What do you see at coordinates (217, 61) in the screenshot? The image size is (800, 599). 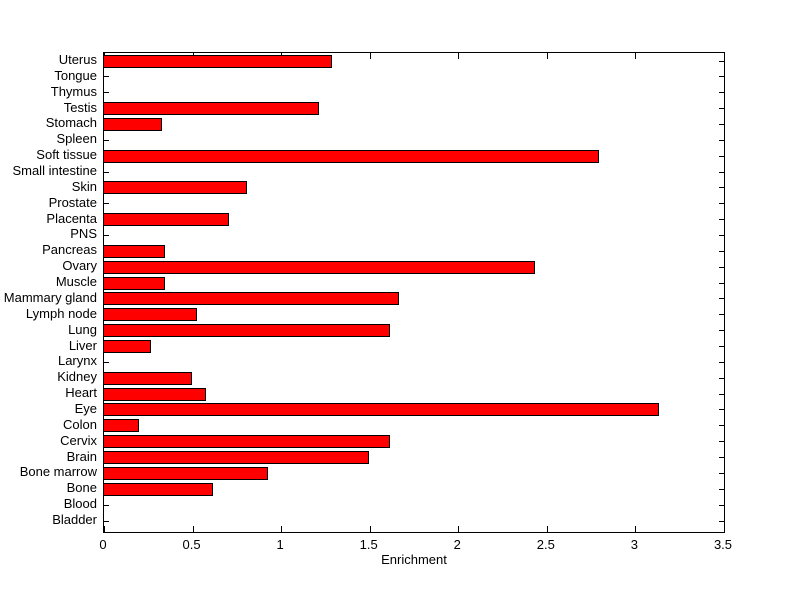 I see `bar-uterus` at bounding box center [217, 61].